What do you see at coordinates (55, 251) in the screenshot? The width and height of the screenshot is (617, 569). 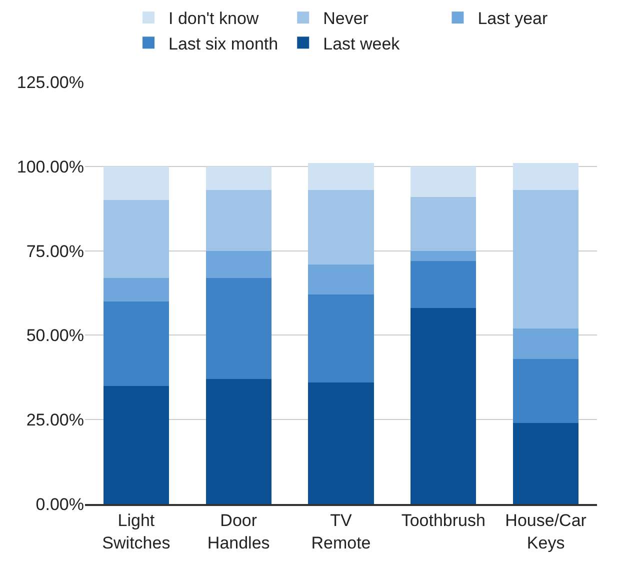 I see `y-tick-label: 75.00%` at bounding box center [55, 251].